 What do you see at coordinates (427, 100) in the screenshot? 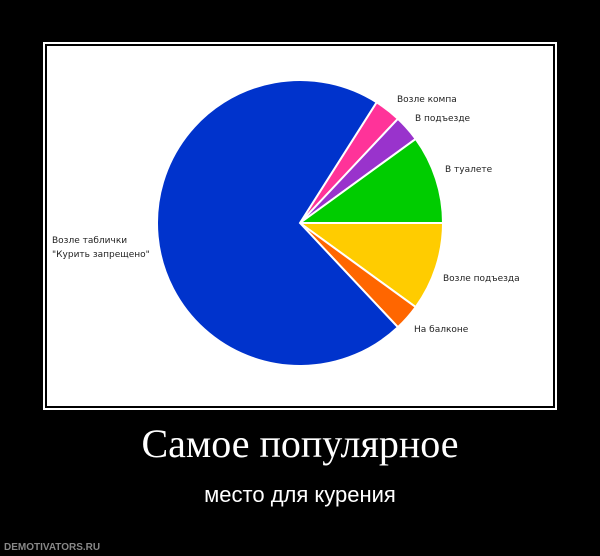
I see `label-vozle-kompa: Возле компа` at bounding box center [427, 100].